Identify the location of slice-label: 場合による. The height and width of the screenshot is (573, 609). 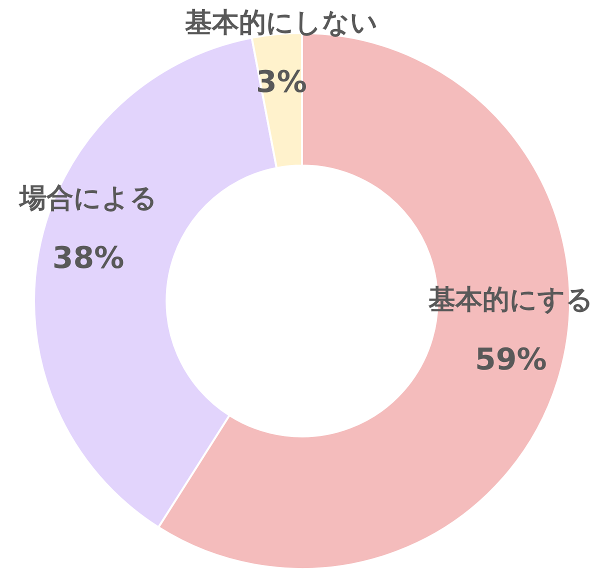
(88, 198).